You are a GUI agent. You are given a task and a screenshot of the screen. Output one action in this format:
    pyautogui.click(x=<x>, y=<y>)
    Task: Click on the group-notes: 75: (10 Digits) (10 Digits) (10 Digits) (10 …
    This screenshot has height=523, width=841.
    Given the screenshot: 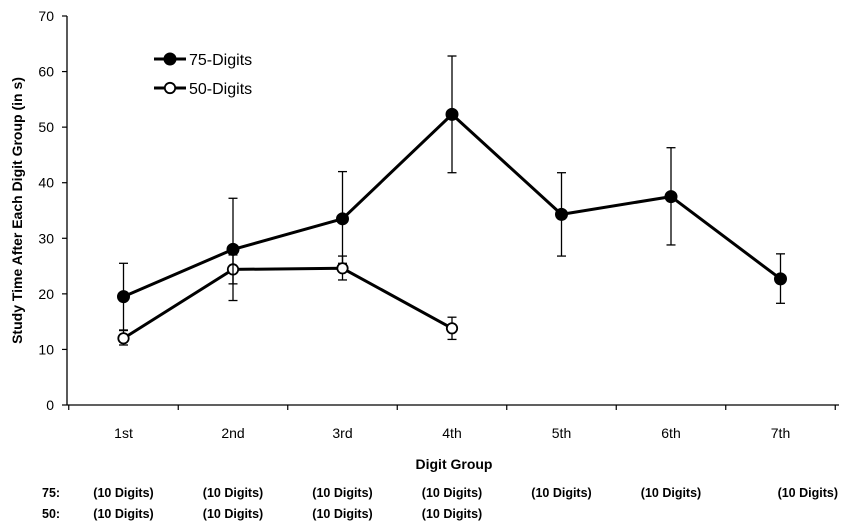 What is the action you would take?
    pyautogui.click(x=440, y=503)
    